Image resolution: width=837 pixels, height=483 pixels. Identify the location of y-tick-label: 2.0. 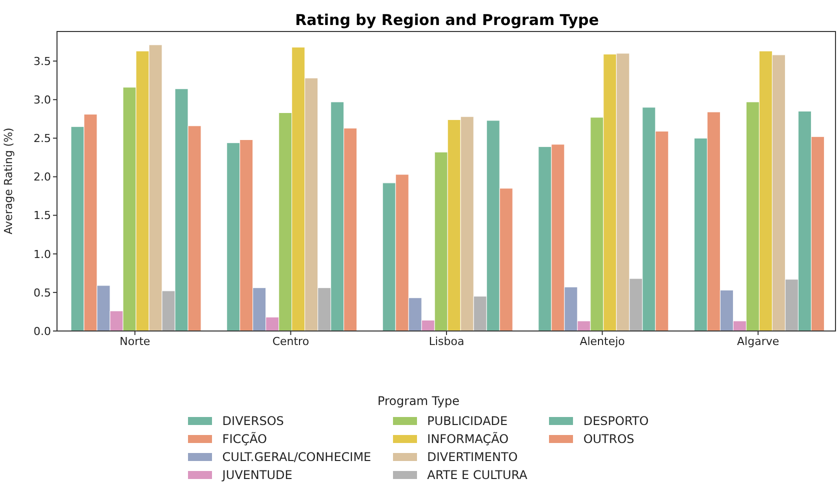
(42, 177).